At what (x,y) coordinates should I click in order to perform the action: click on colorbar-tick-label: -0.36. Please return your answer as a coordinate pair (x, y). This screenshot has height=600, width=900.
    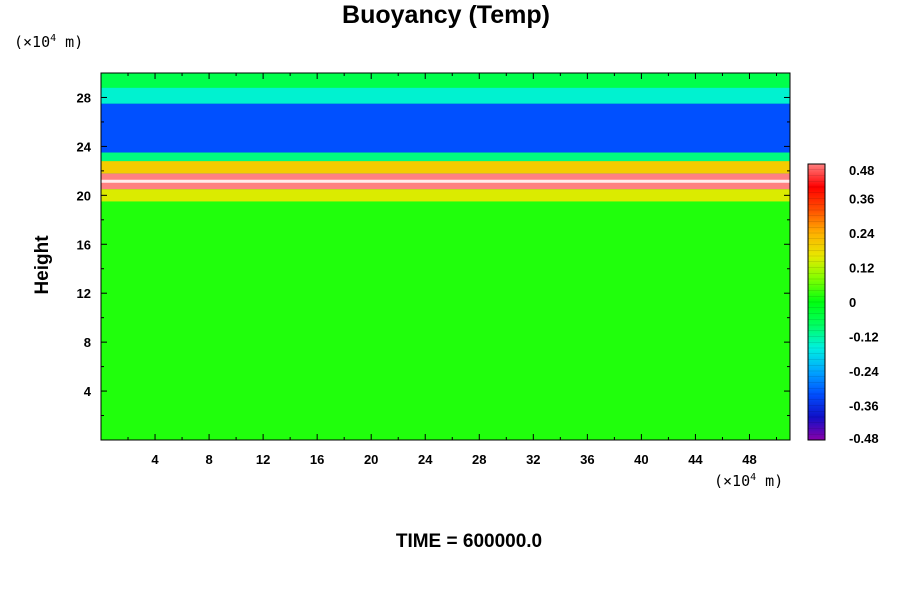
    Looking at the image, I should click on (864, 406).